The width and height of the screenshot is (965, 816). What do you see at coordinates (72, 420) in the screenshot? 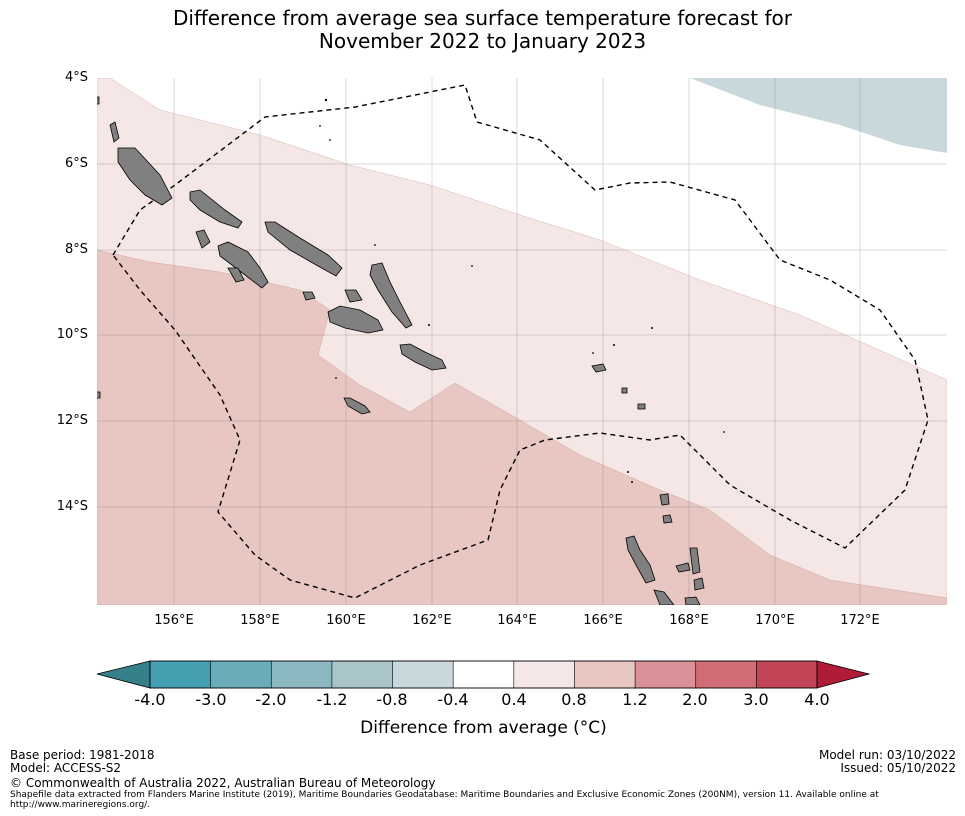
I see `y-tick-12s: 12°S` at bounding box center [72, 420].